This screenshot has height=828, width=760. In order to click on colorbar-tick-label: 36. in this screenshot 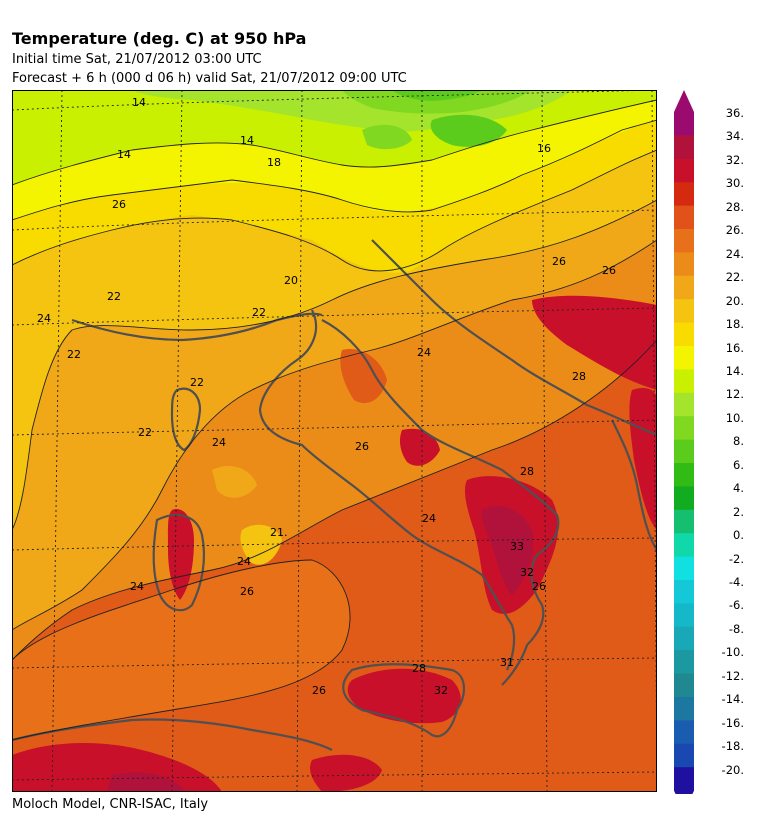, I will do `click(734, 113)`.